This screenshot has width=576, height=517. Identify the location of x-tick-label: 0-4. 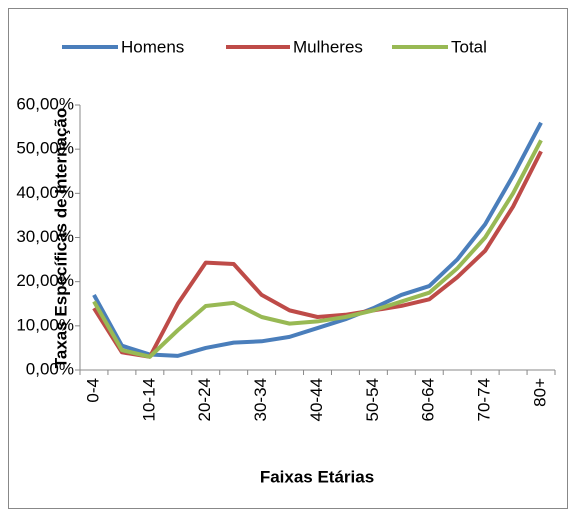
(92, 390).